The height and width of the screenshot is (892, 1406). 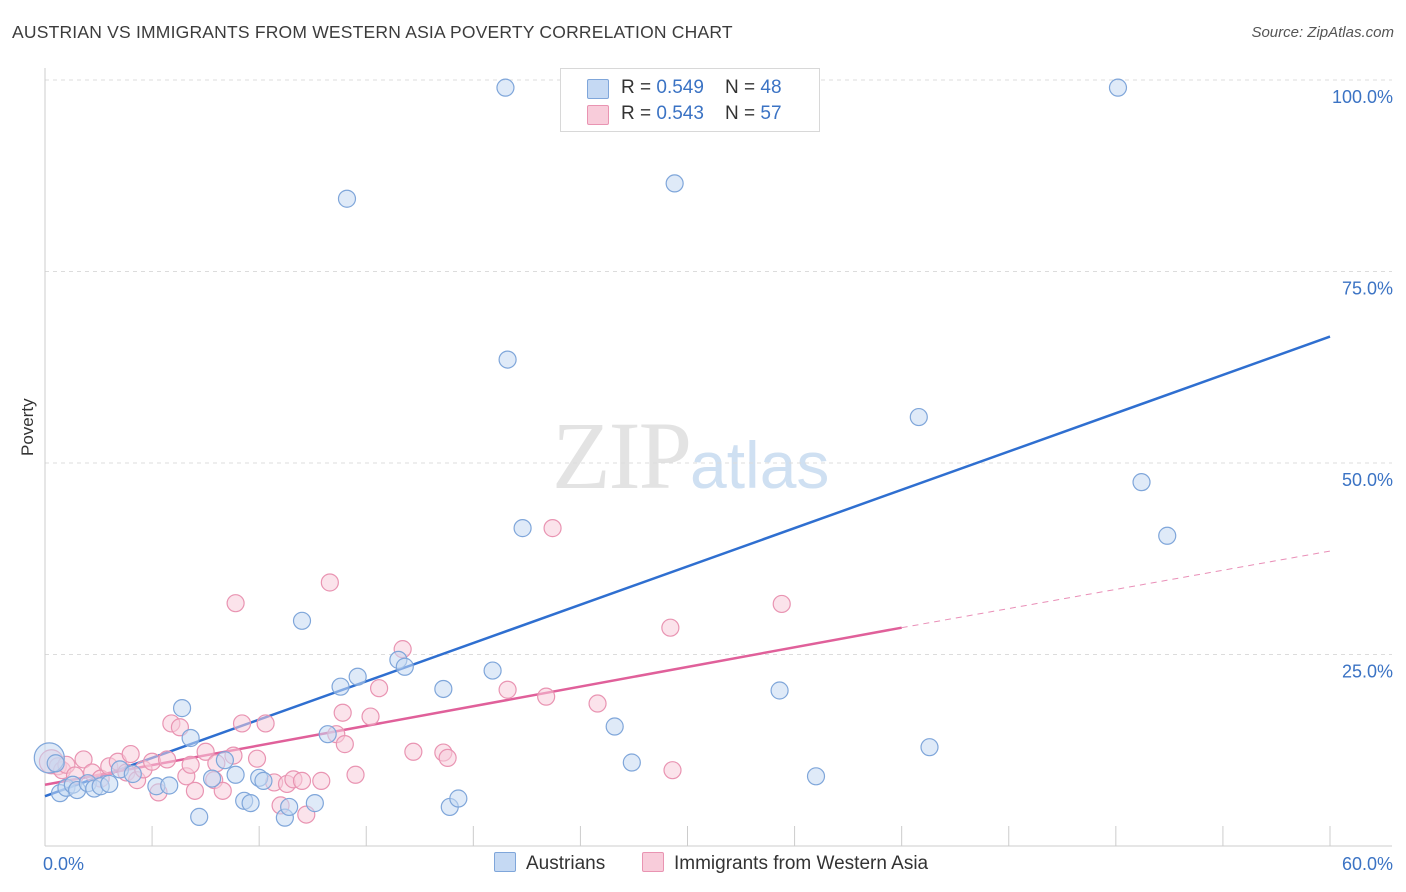 I want to click on trend-line-immigrants-extension, so click(x=1116, y=589).